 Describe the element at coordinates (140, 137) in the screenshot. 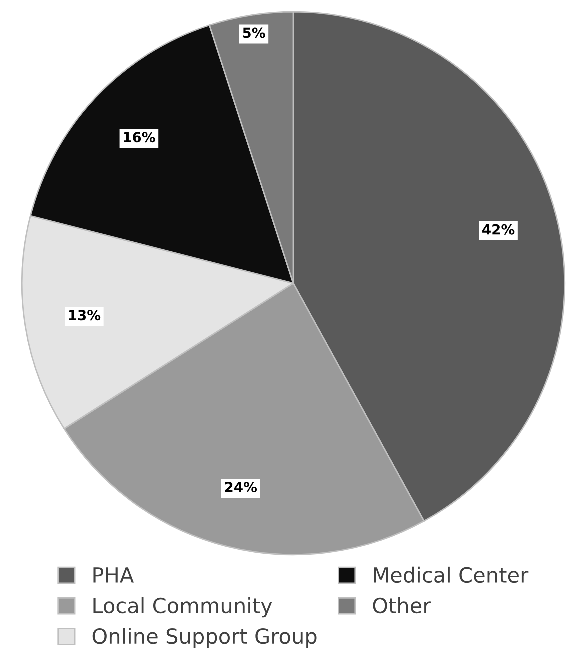

I see `data-label: 16%` at that location.